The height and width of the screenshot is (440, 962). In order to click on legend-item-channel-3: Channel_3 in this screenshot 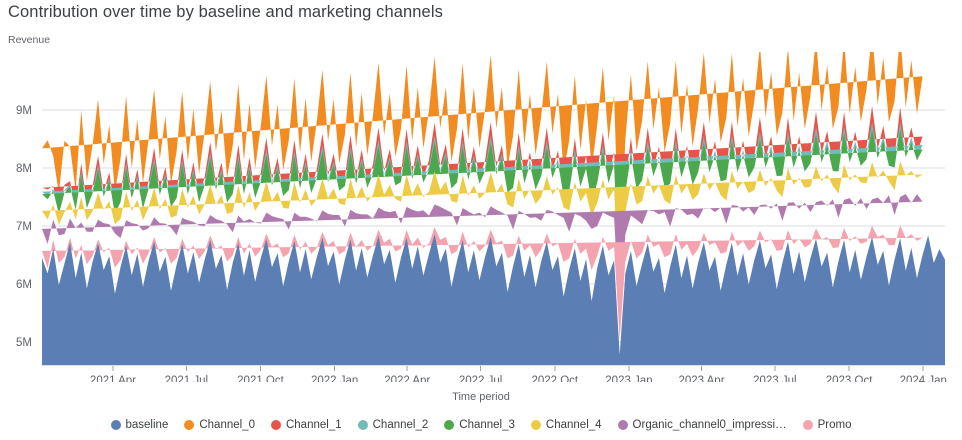, I will do `click(479, 425)`.